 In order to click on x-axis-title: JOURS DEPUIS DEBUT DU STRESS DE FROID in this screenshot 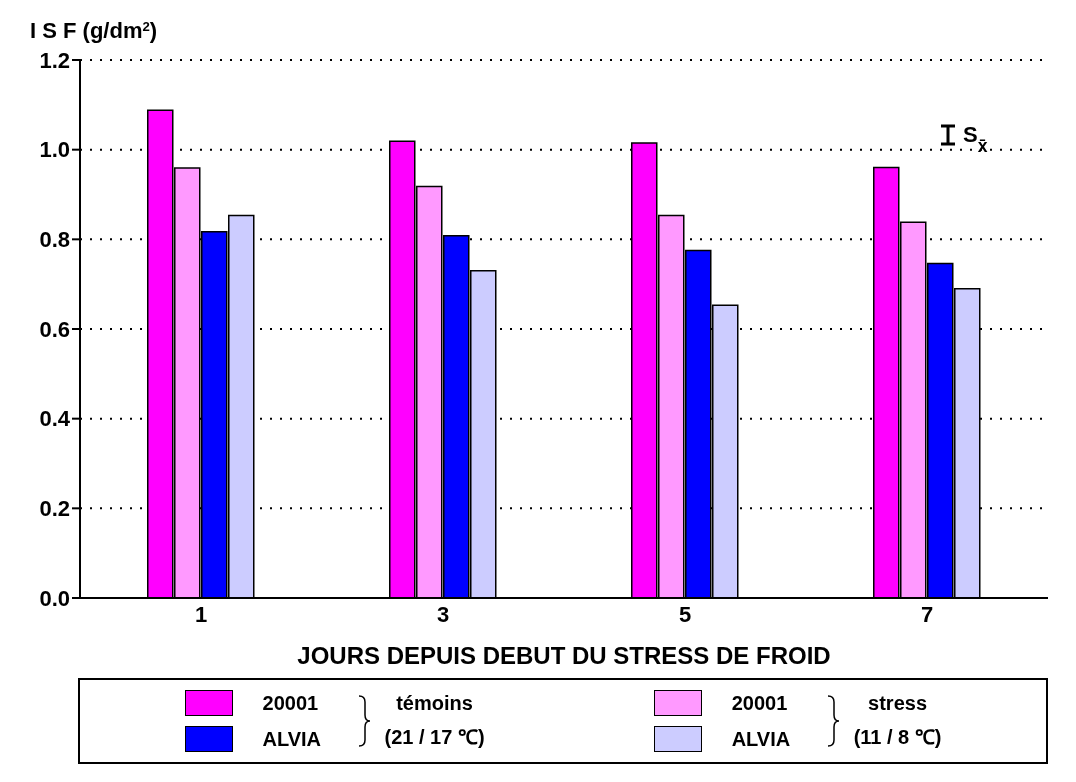, I will do `click(564, 655)`.